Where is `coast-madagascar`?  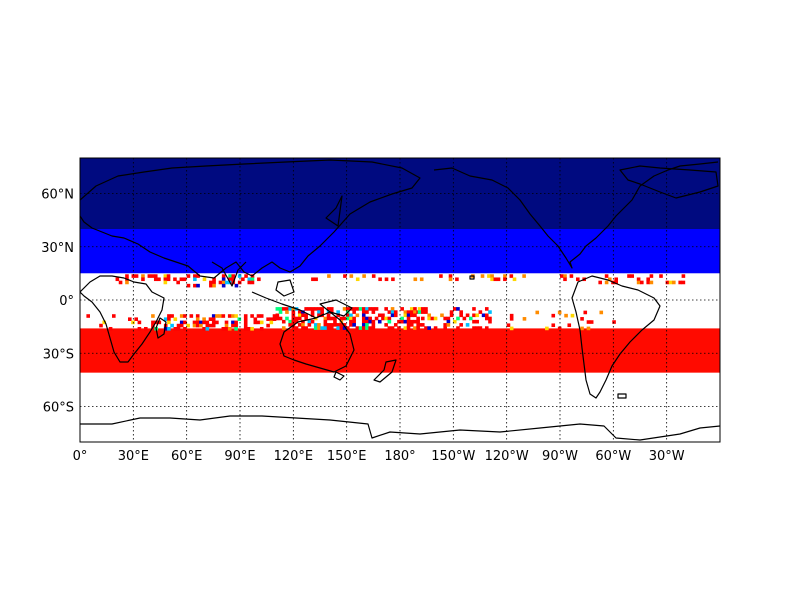
coast-madagascar is located at coordinates (161, 328).